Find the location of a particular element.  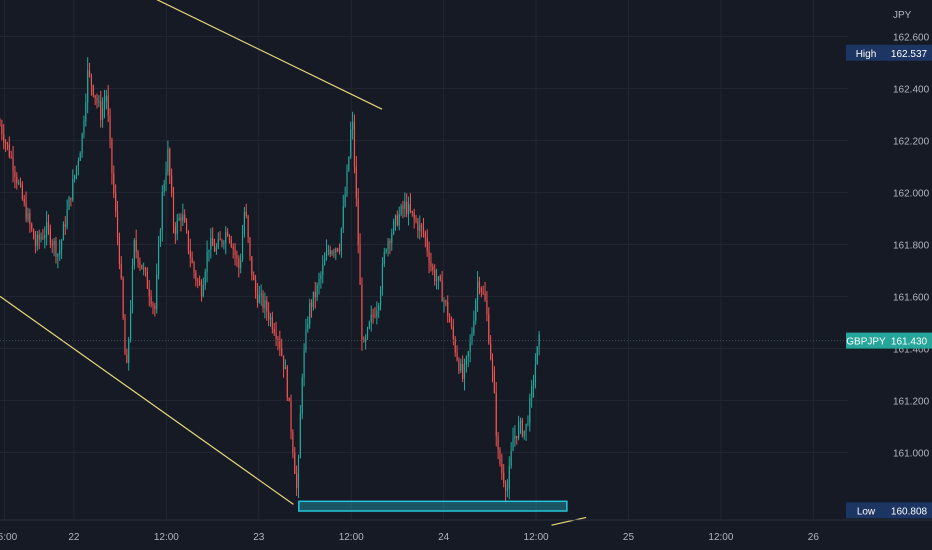

time-axis: 15:00 22 12:00 23 12:00 24 12:00 25 12:00 26 is located at coordinates (409, 537).